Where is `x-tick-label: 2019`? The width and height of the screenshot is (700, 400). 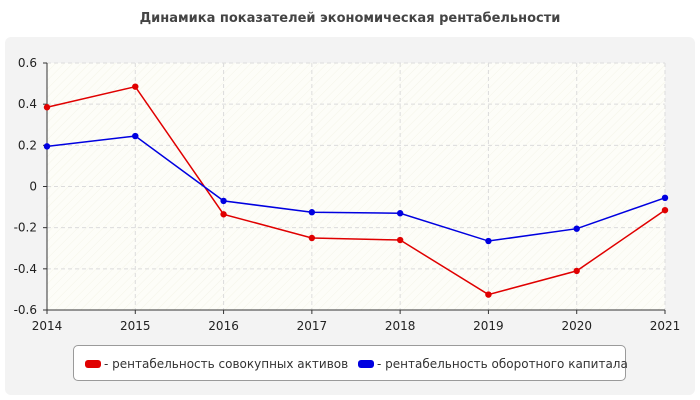 x-tick-label: 2019 is located at coordinates (488, 326).